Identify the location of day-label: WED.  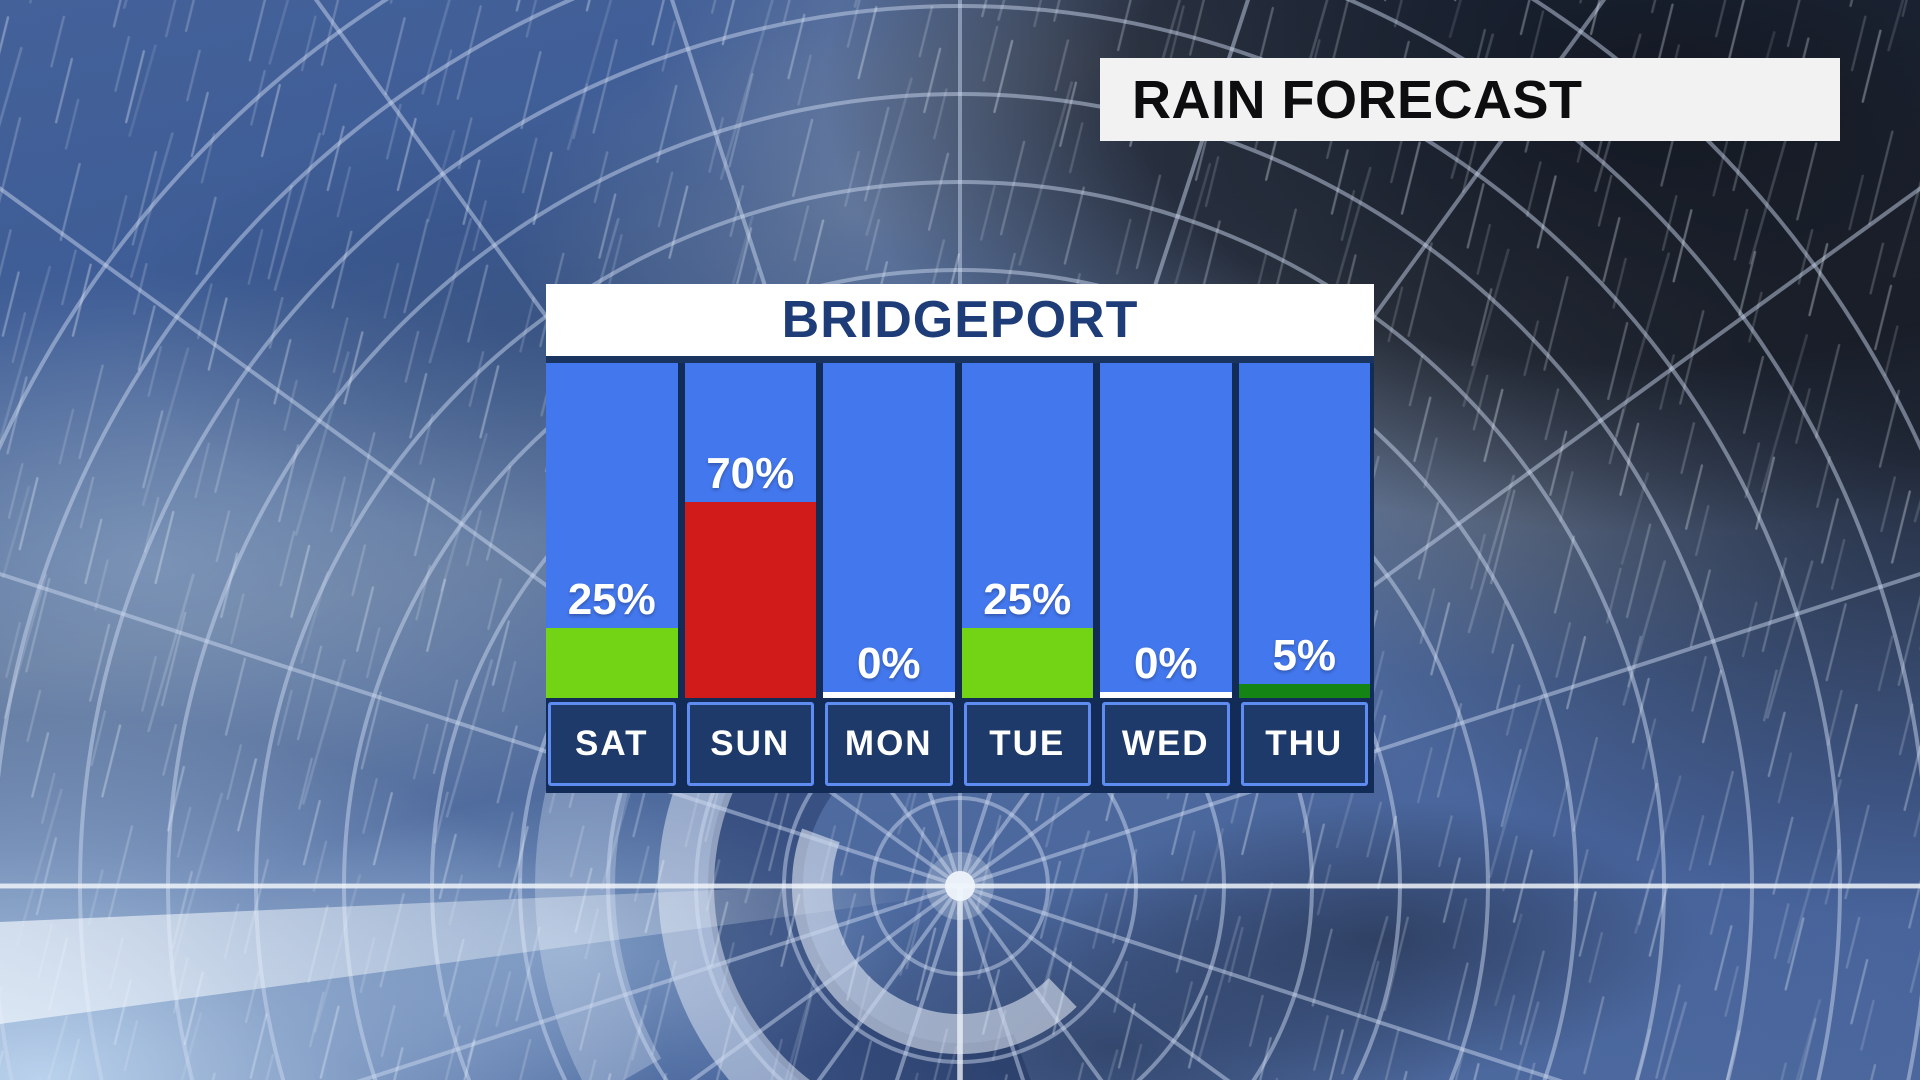
(1165, 743).